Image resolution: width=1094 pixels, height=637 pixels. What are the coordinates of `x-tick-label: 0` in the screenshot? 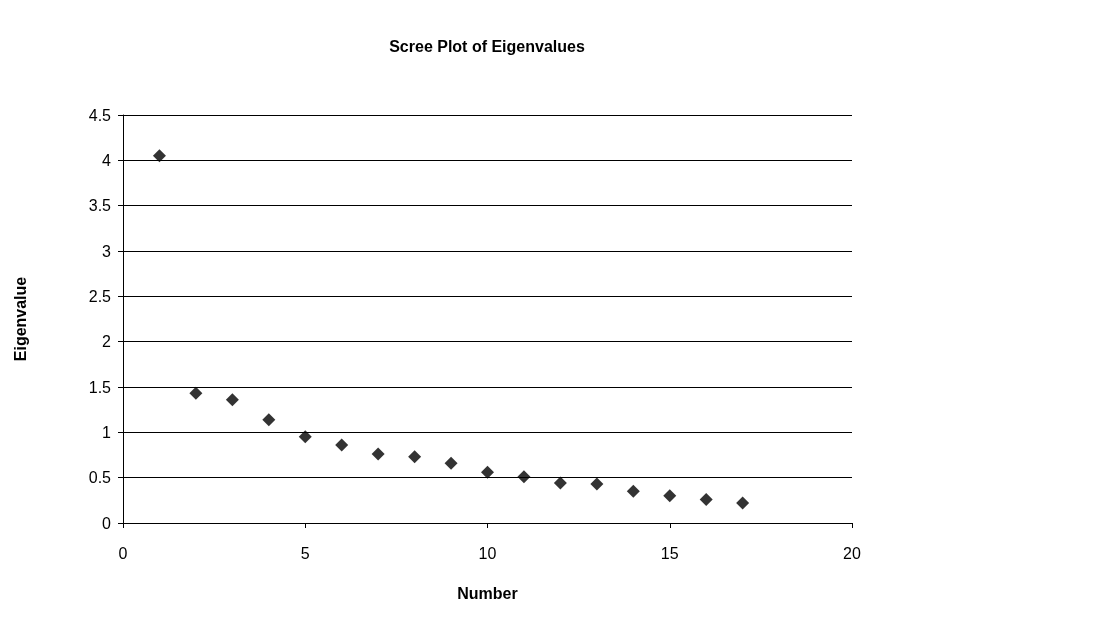 It's located at (123, 553).